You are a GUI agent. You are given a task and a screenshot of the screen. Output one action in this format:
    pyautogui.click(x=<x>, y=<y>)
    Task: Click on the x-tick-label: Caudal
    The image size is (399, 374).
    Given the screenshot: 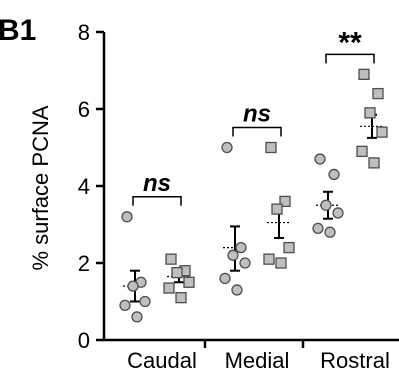 What is the action you would take?
    pyautogui.click(x=162, y=360)
    